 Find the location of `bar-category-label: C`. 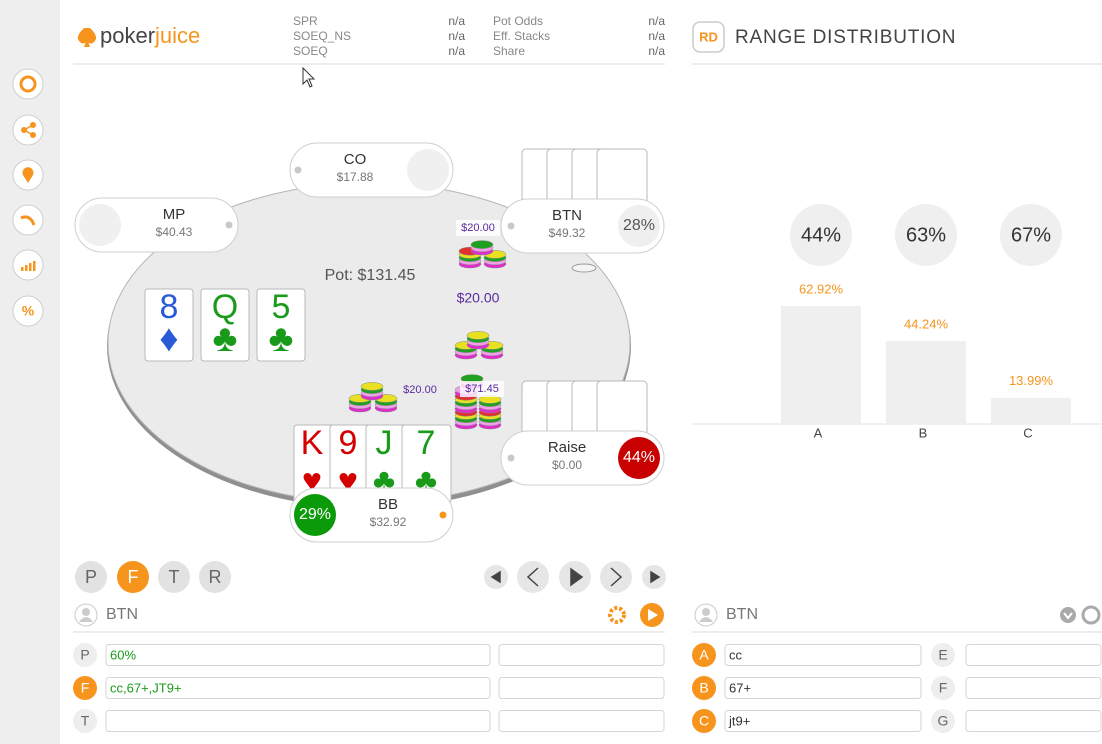

bar-category-label: C is located at coordinates (1027, 432).